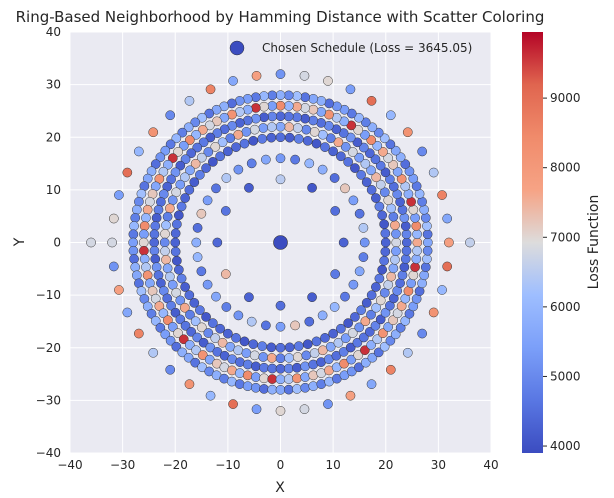  I want to click on x-tick-label: −30, so click(122, 465).